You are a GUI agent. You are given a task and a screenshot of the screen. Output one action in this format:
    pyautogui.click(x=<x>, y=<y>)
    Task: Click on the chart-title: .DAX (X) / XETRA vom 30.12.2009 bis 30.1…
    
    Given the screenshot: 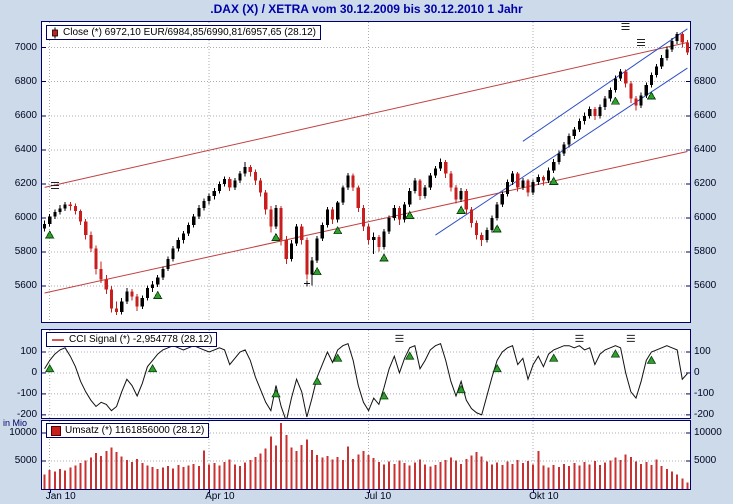 What is the action you would take?
    pyautogui.click(x=366, y=9)
    